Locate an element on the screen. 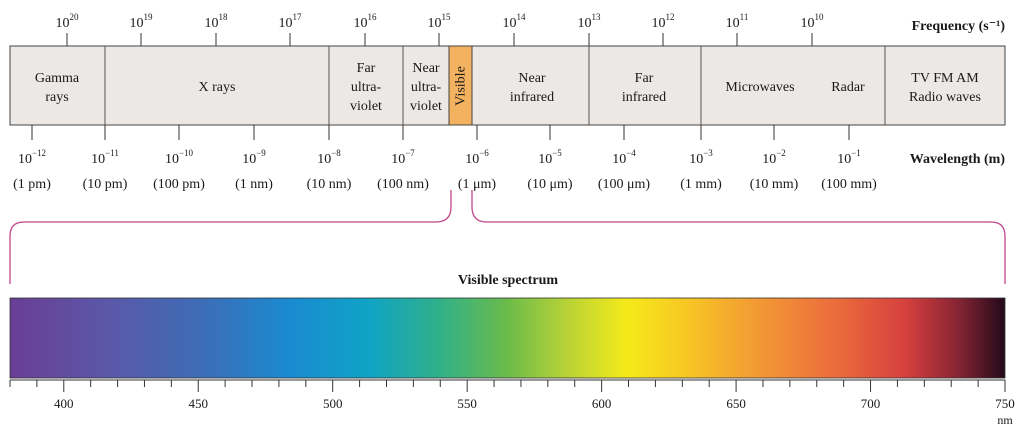 This screenshot has width=1017, height=430. wavelength-tick-label: 10⁻¹² is located at coordinates (32, 157).